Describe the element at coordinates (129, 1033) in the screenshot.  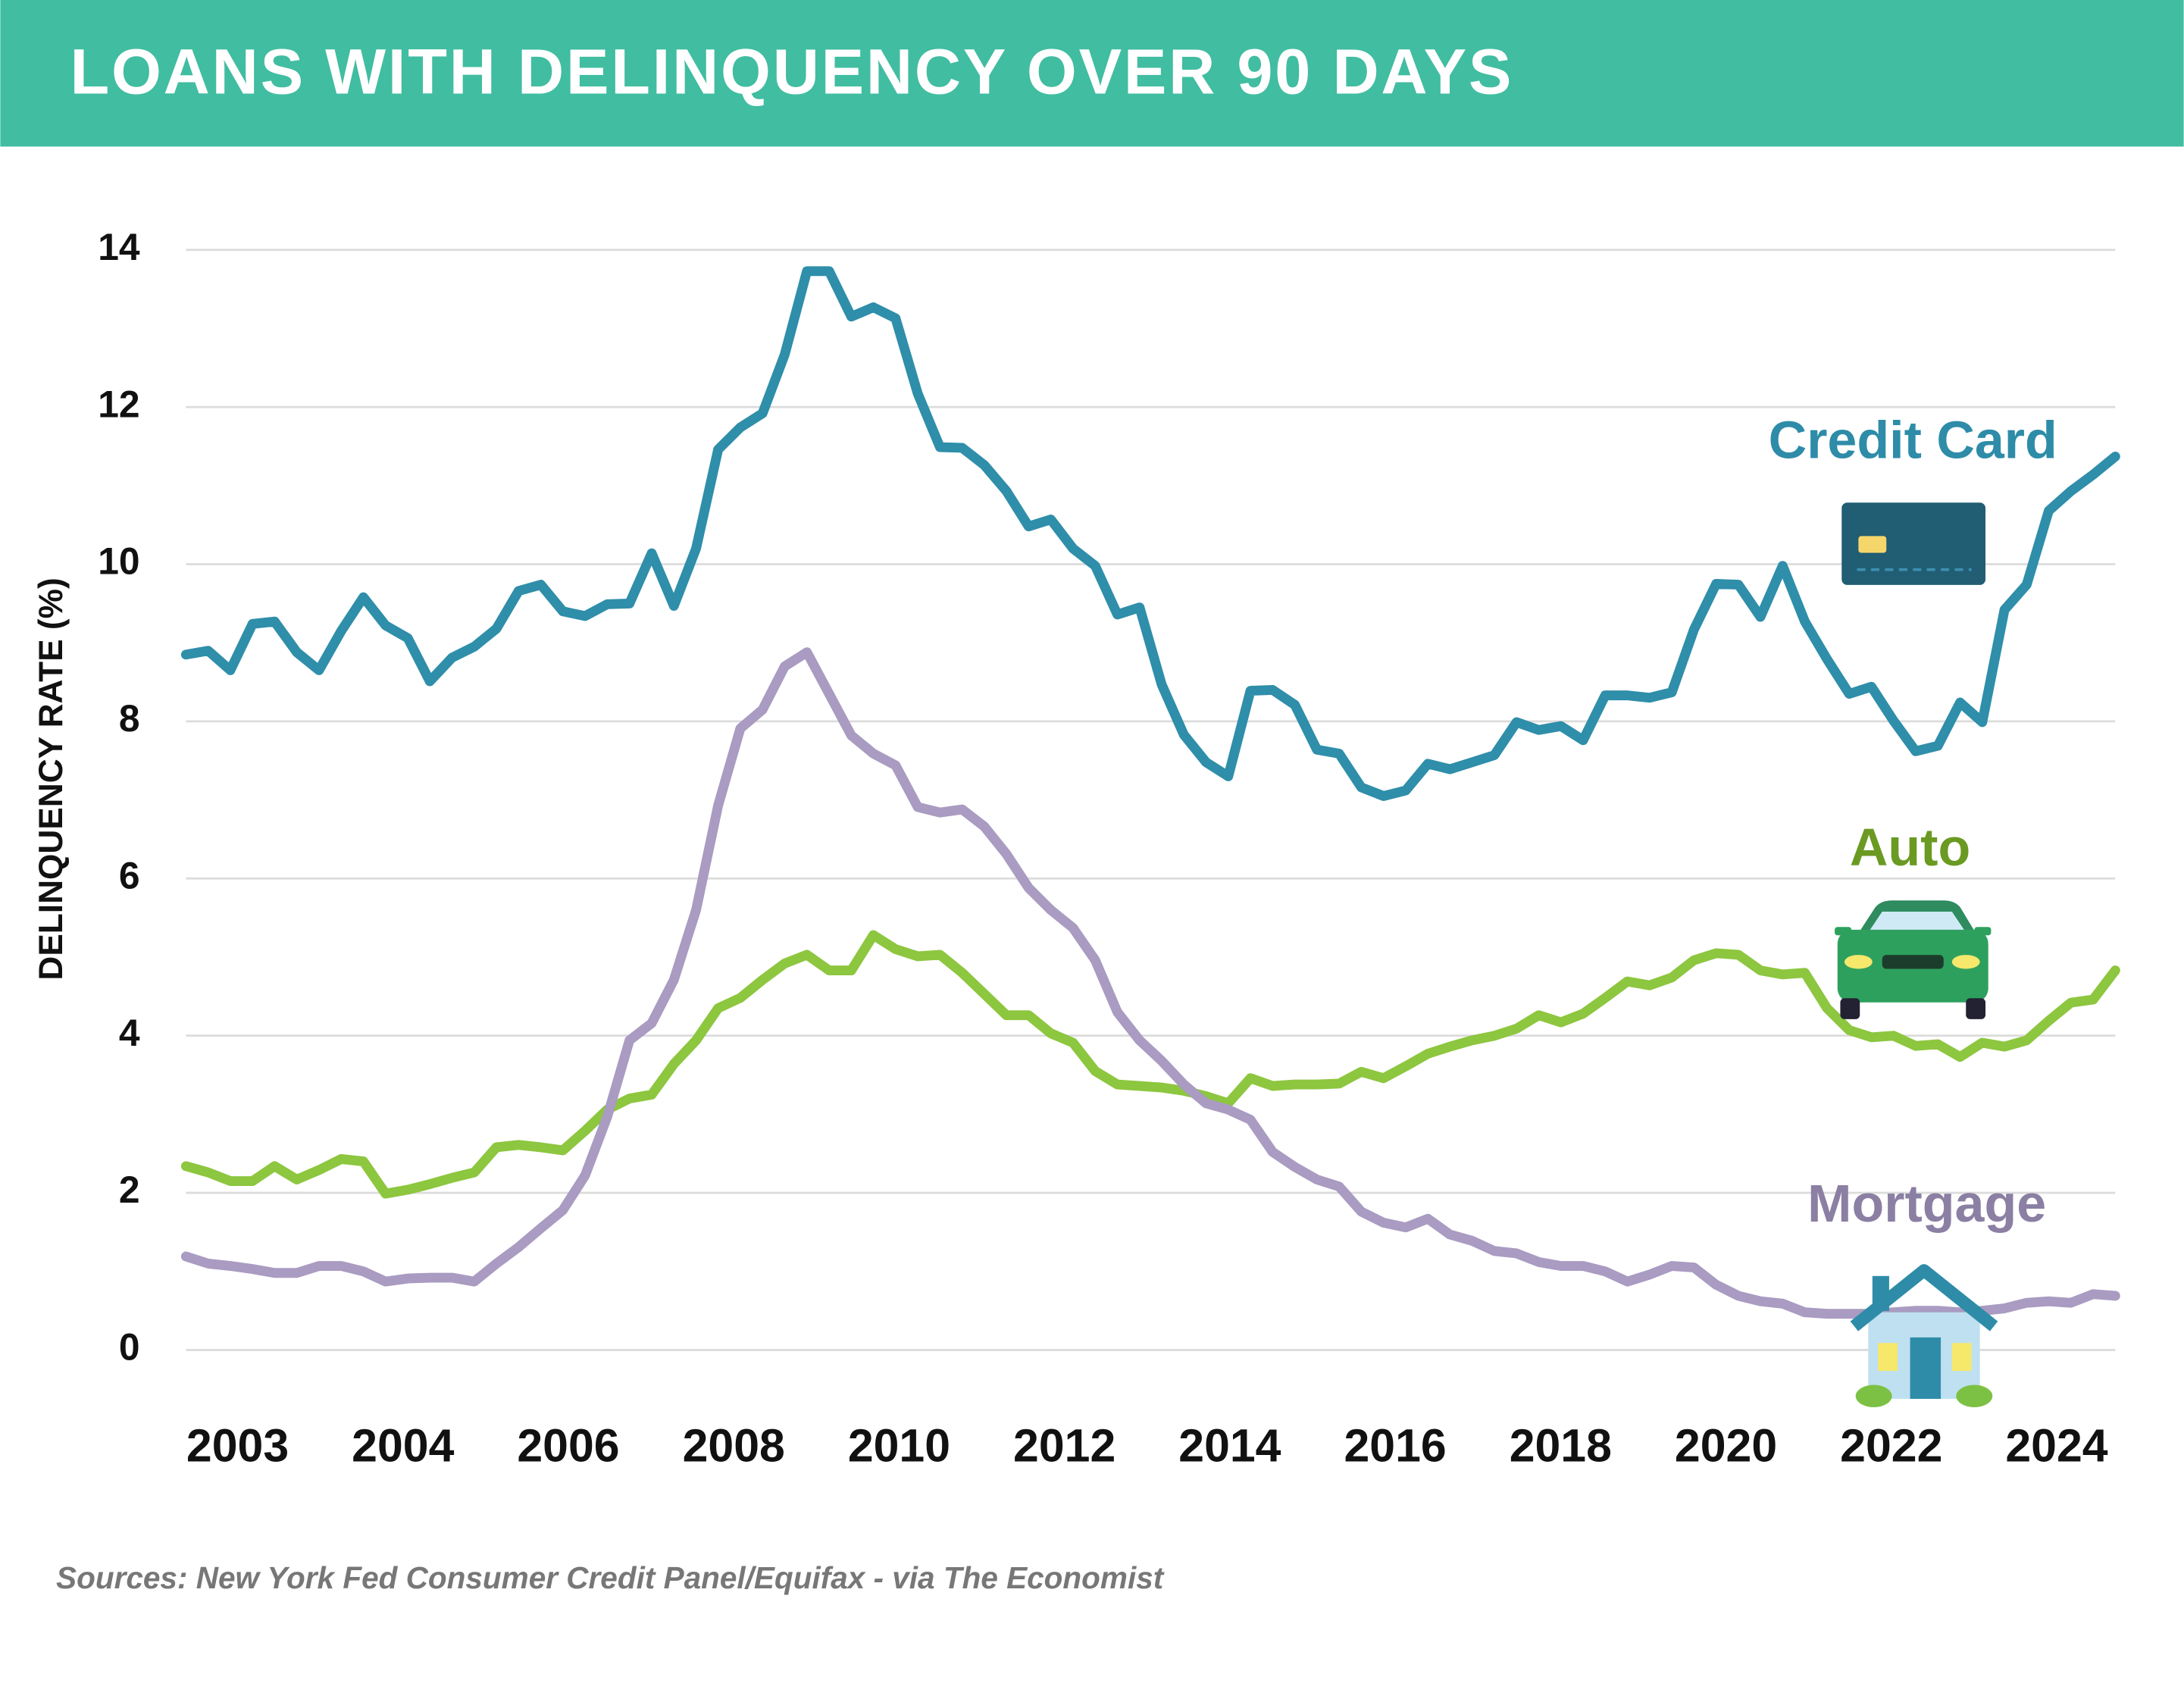
I see `y-tick-label: 4` at that location.